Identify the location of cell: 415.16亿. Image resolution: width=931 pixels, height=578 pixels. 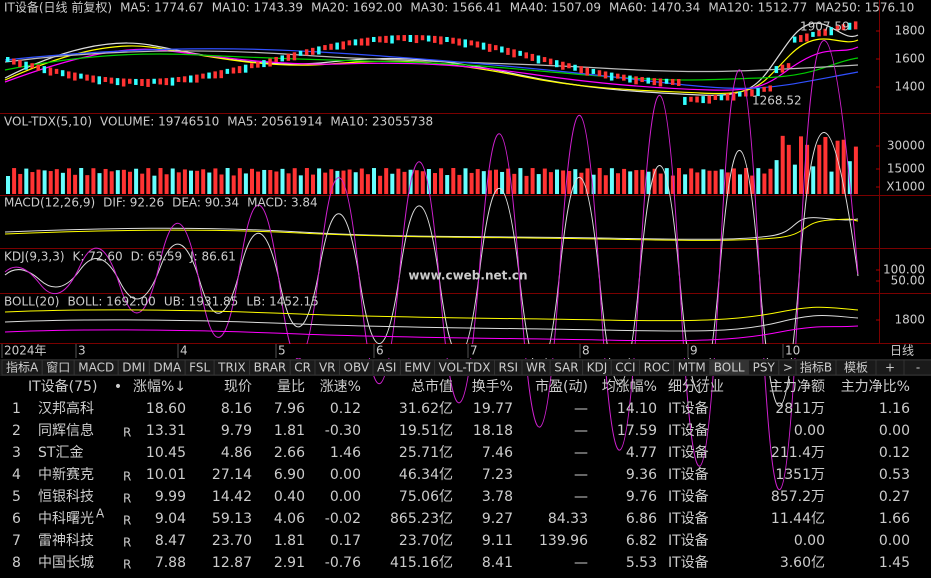
(421, 563).